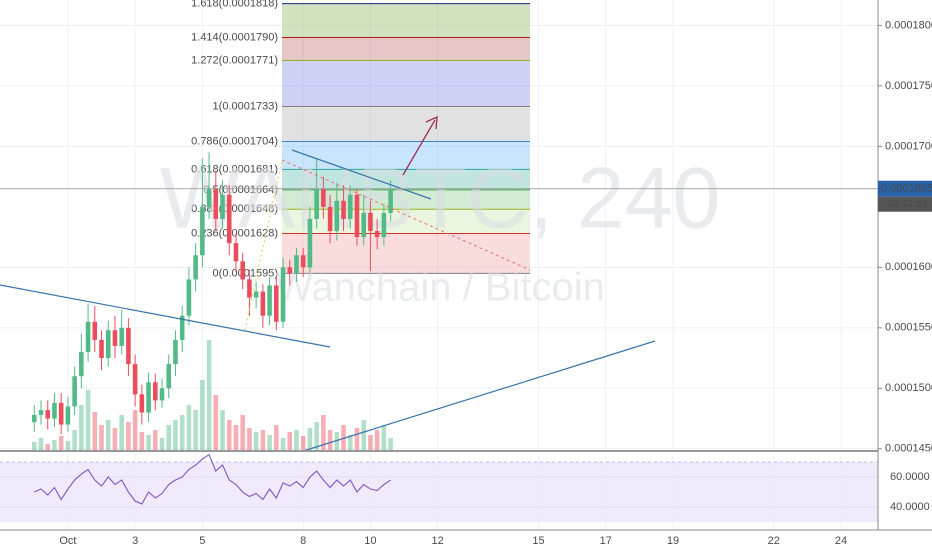  Describe the element at coordinates (67, 541) in the screenshot. I see `x-tick-label: Oct` at that location.